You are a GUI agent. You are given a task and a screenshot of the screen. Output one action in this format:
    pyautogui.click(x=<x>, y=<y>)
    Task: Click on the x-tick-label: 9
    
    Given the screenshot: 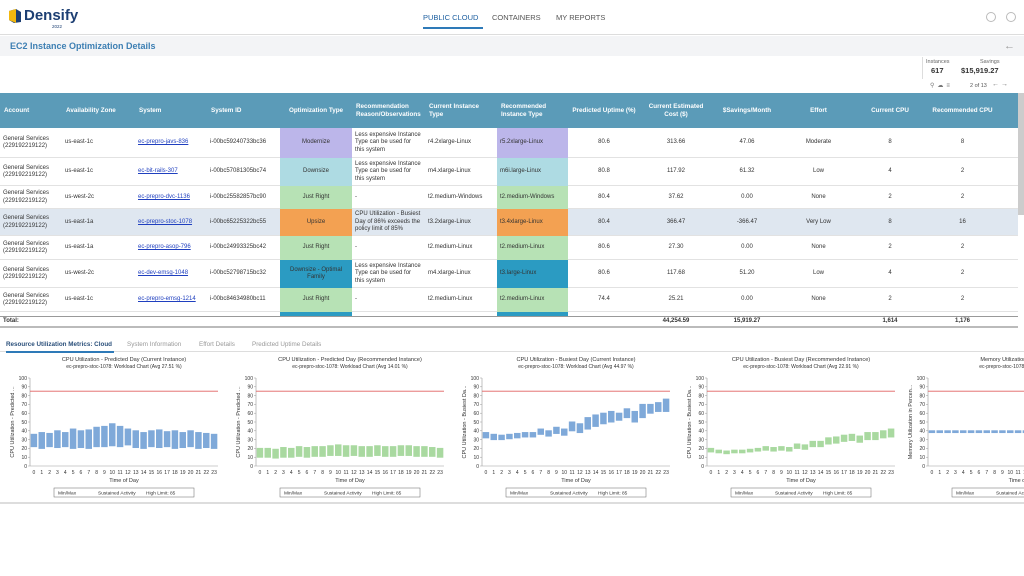 What is the action you would take?
    pyautogui.click(x=1002, y=473)
    